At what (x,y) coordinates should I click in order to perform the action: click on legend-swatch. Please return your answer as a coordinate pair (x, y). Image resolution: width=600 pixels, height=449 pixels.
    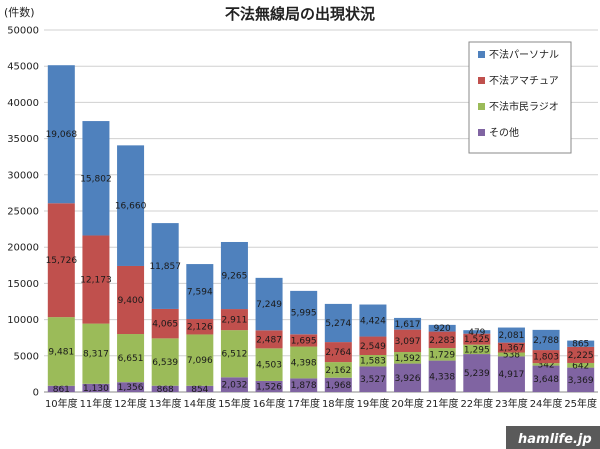
    Looking at the image, I should click on (481, 54).